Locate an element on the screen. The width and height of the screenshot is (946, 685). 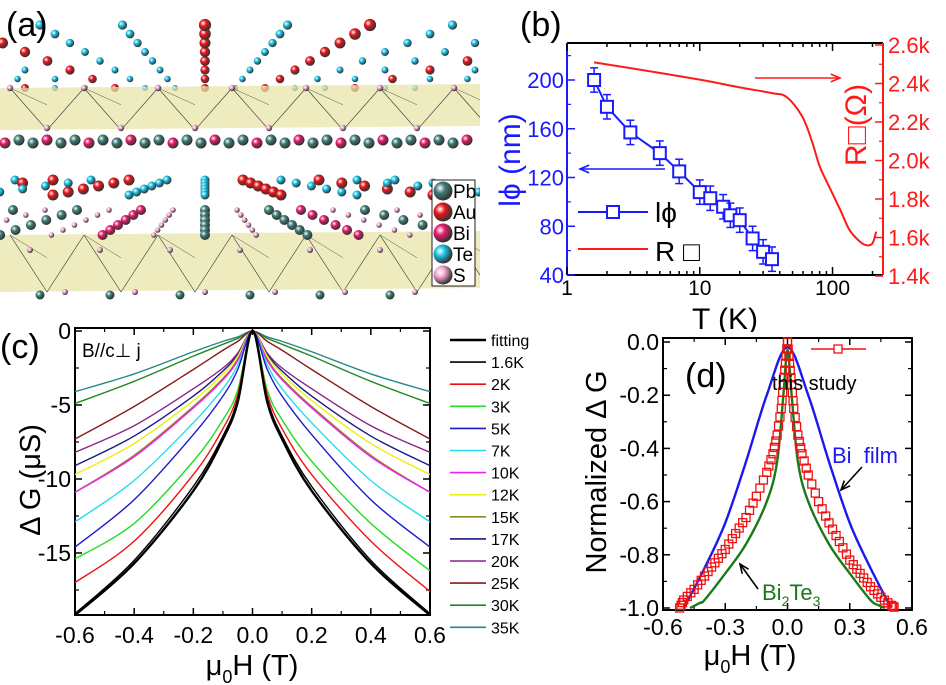
panel-c-x-axis-label: μ0H (T) is located at coordinates (252, 667).